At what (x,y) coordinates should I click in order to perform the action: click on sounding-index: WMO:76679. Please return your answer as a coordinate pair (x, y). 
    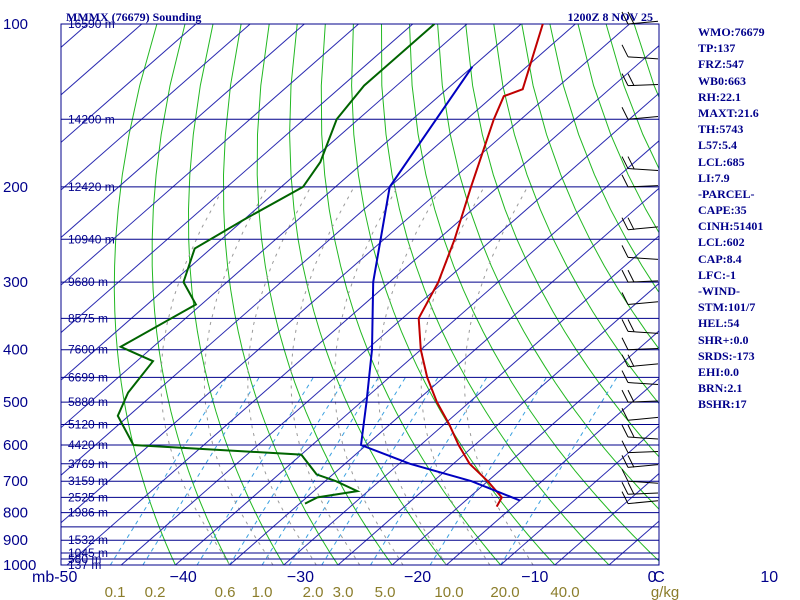
    Looking at the image, I should click on (731, 32).